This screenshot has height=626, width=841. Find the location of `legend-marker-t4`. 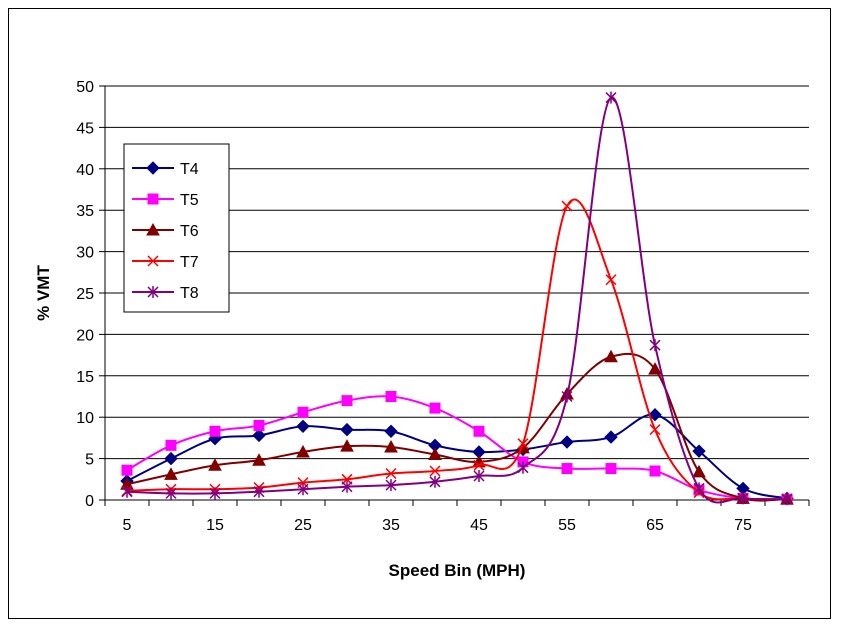

legend-marker-t4 is located at coordinates (153, 168).